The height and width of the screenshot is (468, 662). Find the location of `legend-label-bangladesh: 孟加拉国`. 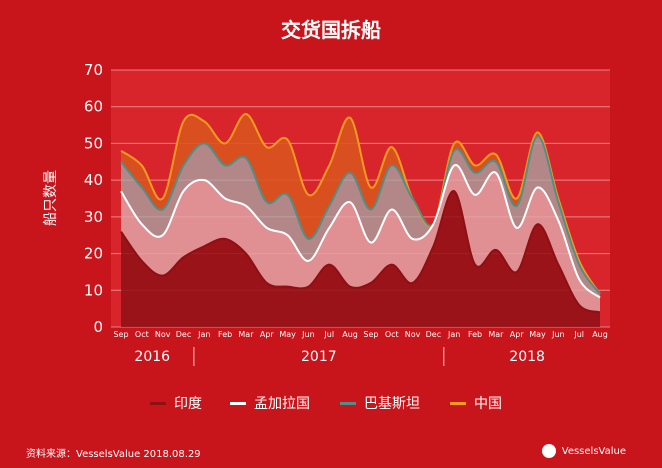

legend-label-bangladesh: 孟加拉国 is located at coordinates (282, 404).